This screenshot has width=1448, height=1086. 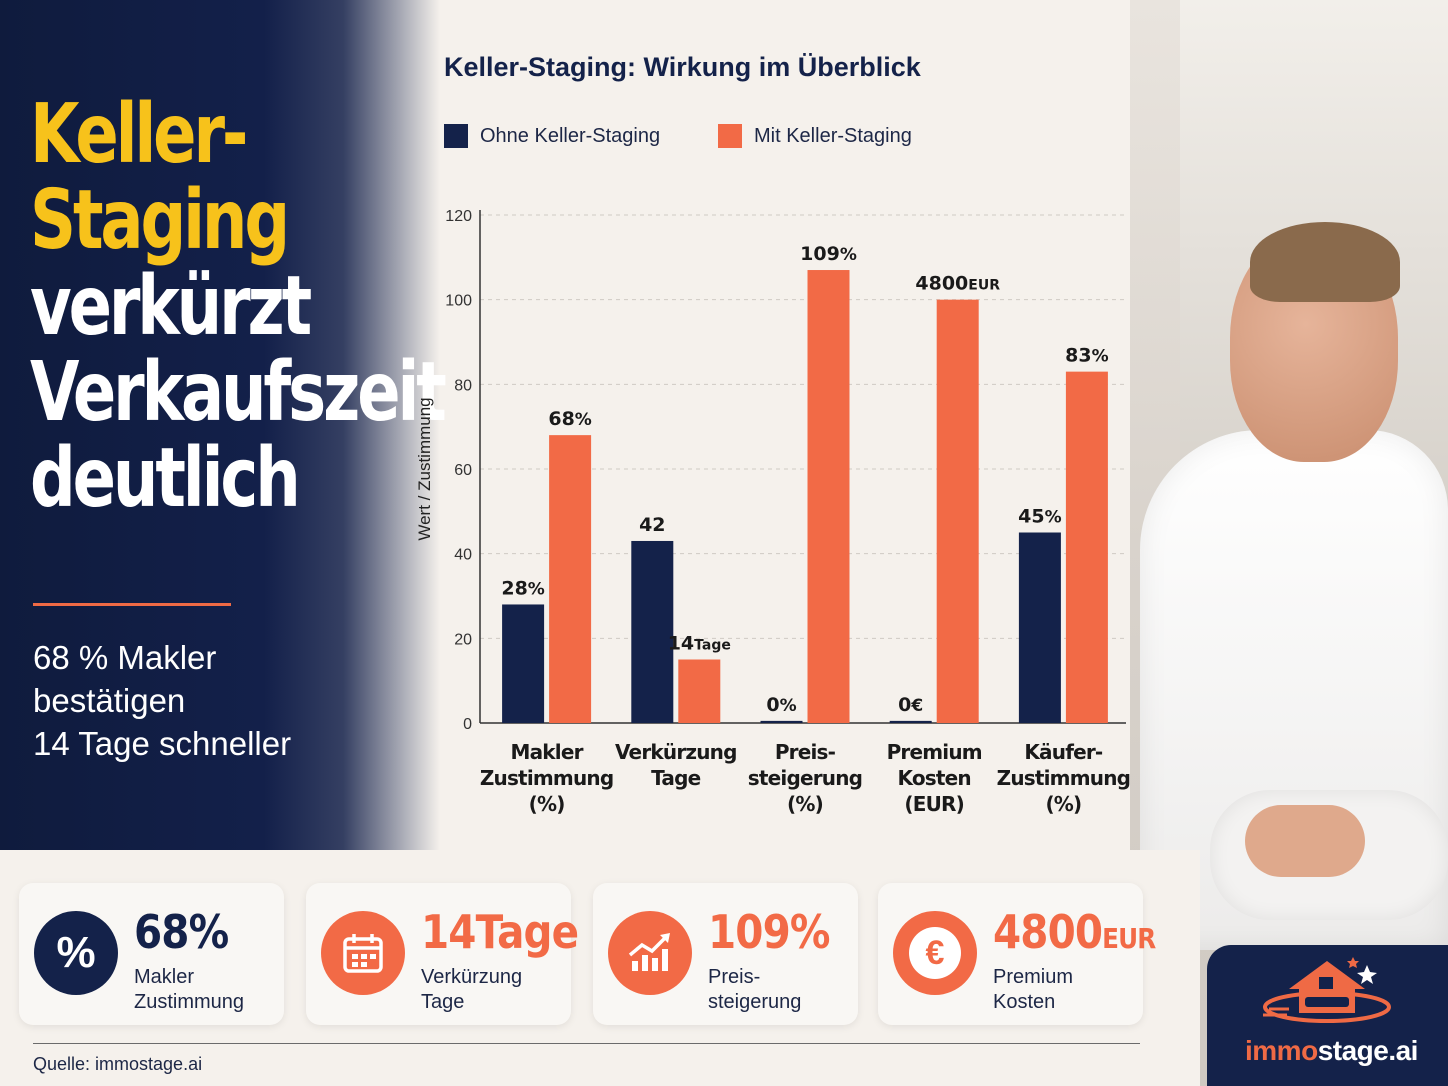 I want to click on source-divider, so click(x=586, y=1043).